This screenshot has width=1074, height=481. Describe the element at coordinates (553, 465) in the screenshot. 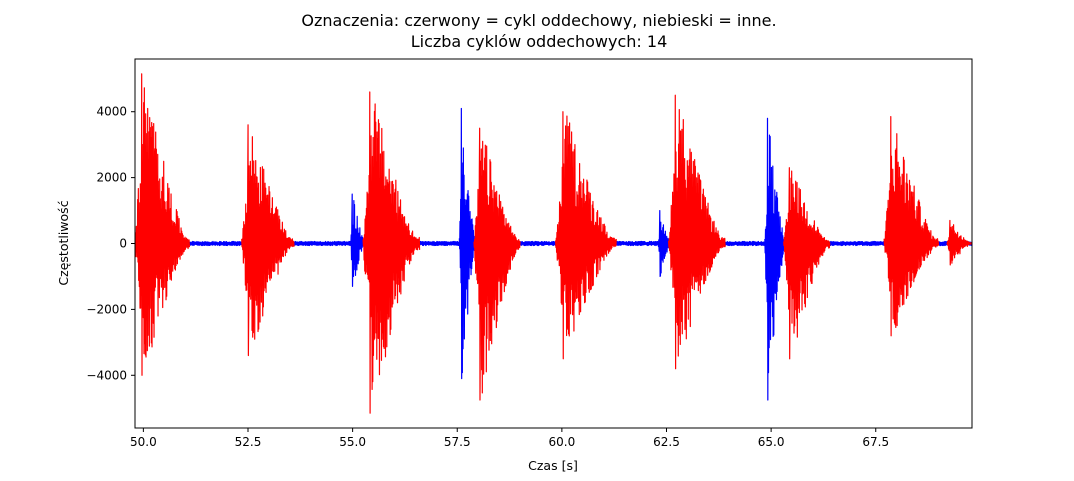

I see `x-axis-label: Czas [s]` at that location.